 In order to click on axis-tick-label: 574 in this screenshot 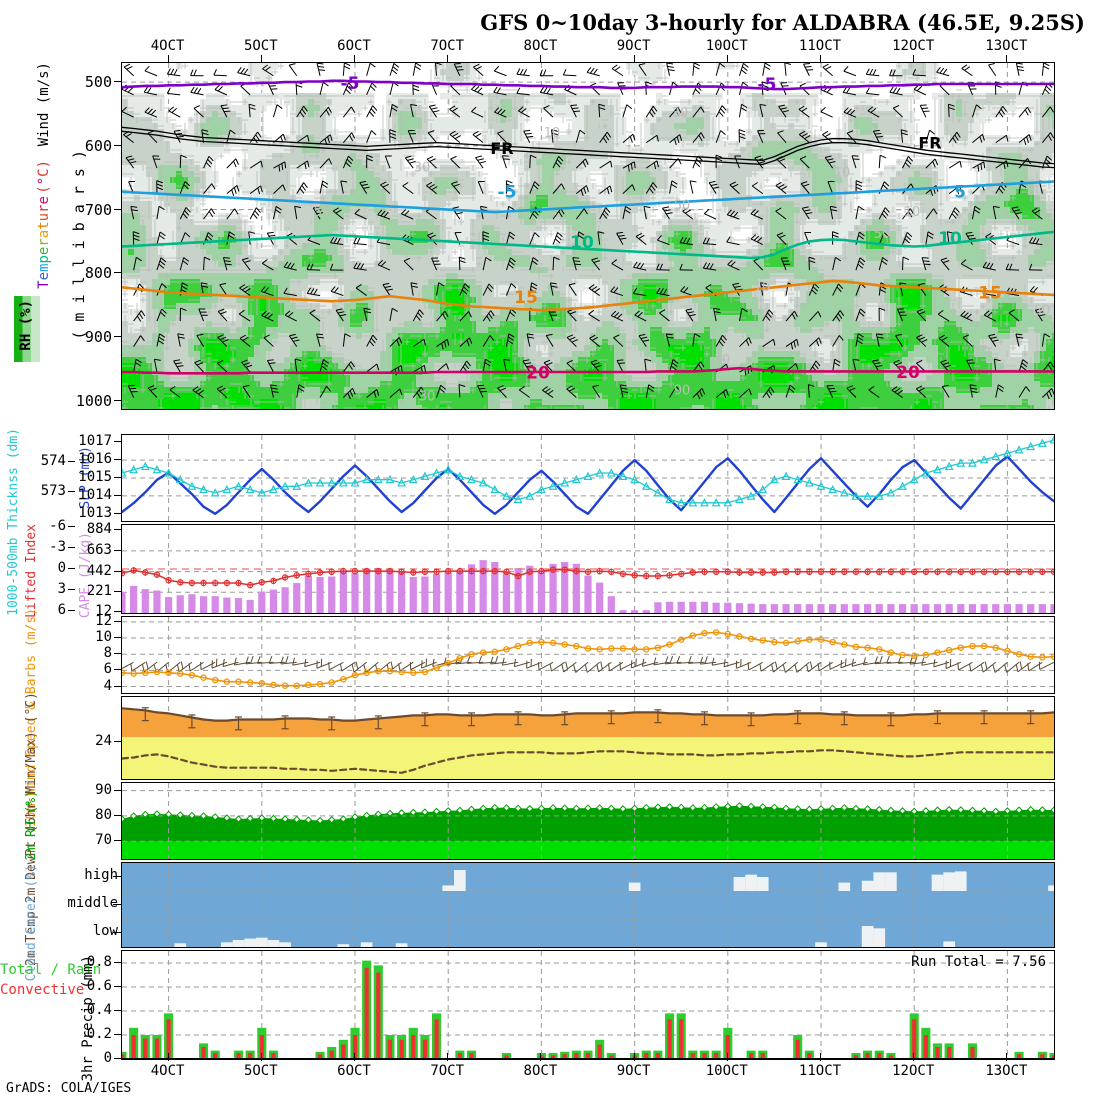, I will do `click(53, 460)`.